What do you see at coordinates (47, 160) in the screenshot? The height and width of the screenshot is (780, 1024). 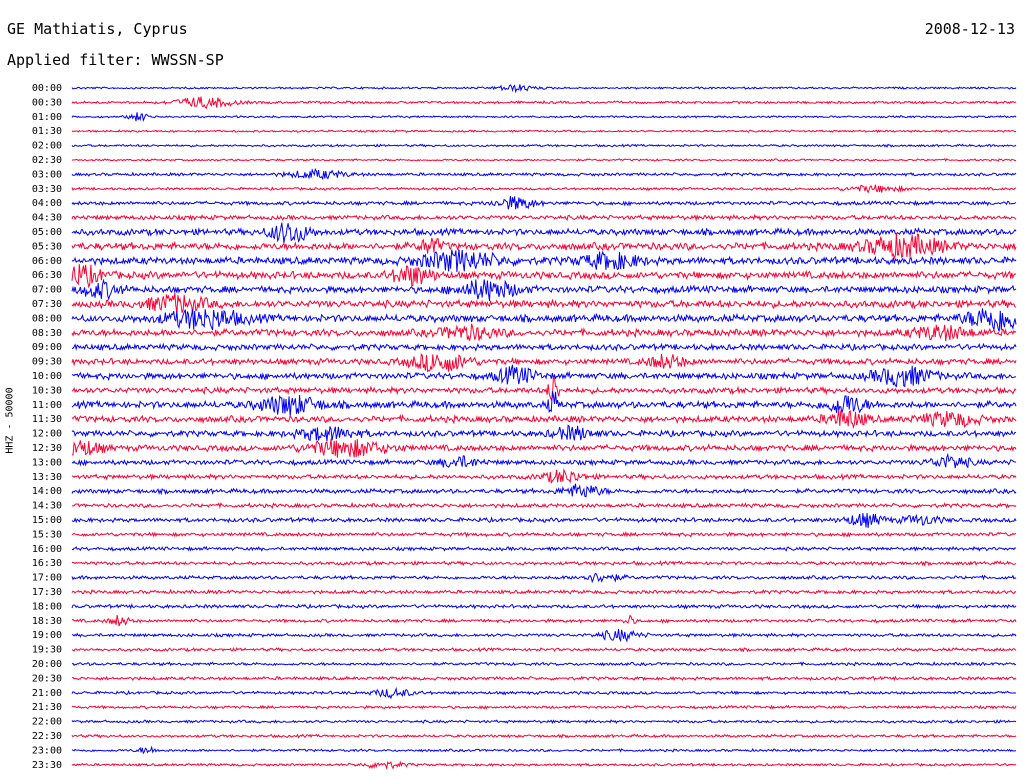 I see `row-time-label: 02:30` at bounding box center [47, 160].